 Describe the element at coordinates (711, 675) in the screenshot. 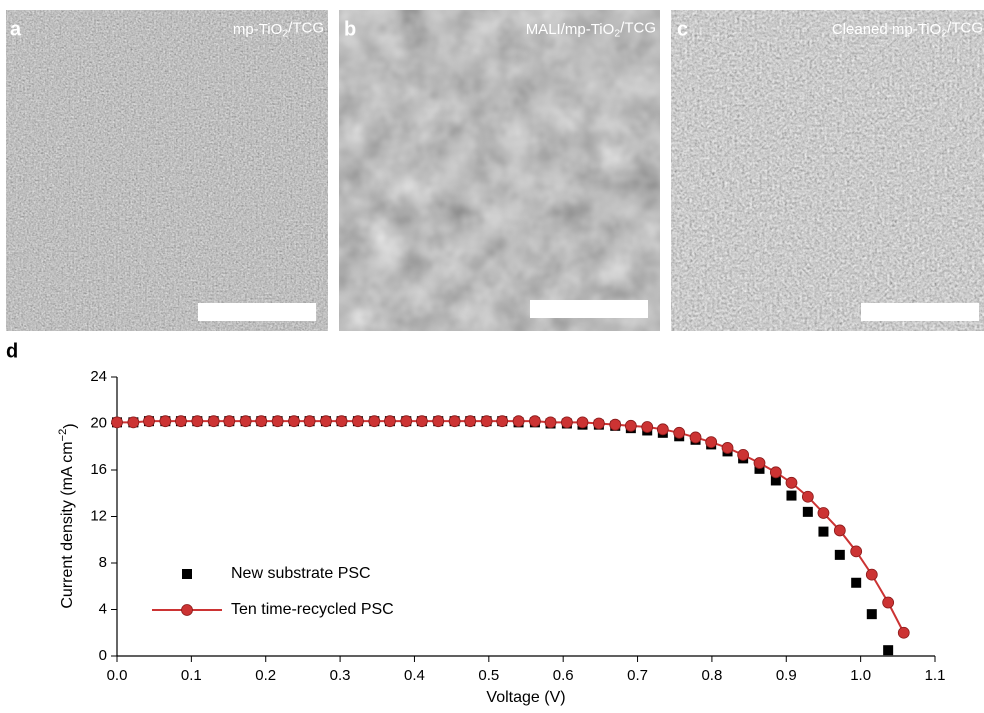

I see `x-tick-label: 0.8` at that location.